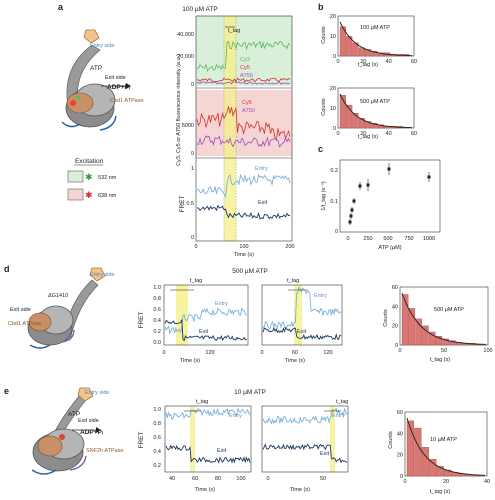 The width and height of the screenshot is (495, 500). I want to click on dh-ytick-0: 60, so click(395, 288).